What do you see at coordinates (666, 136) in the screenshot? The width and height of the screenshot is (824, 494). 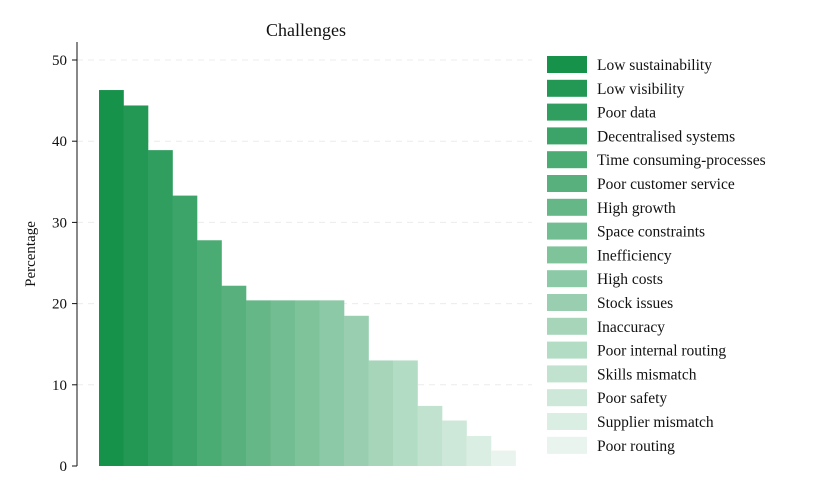 I see `legend-label: Decentralised systems` at bounding box center [666, 136].